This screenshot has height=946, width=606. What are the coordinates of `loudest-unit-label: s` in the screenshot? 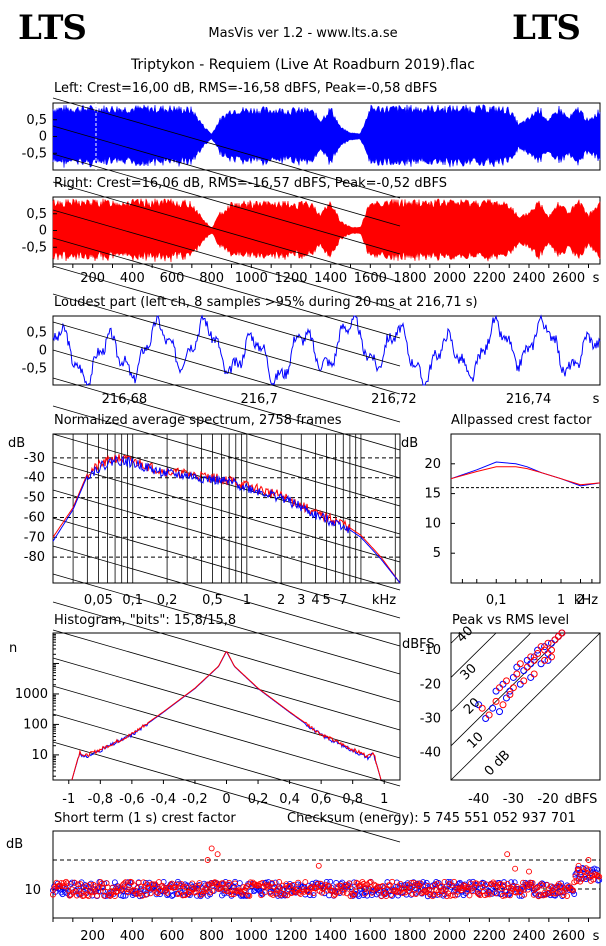 It's located at (596, 399).